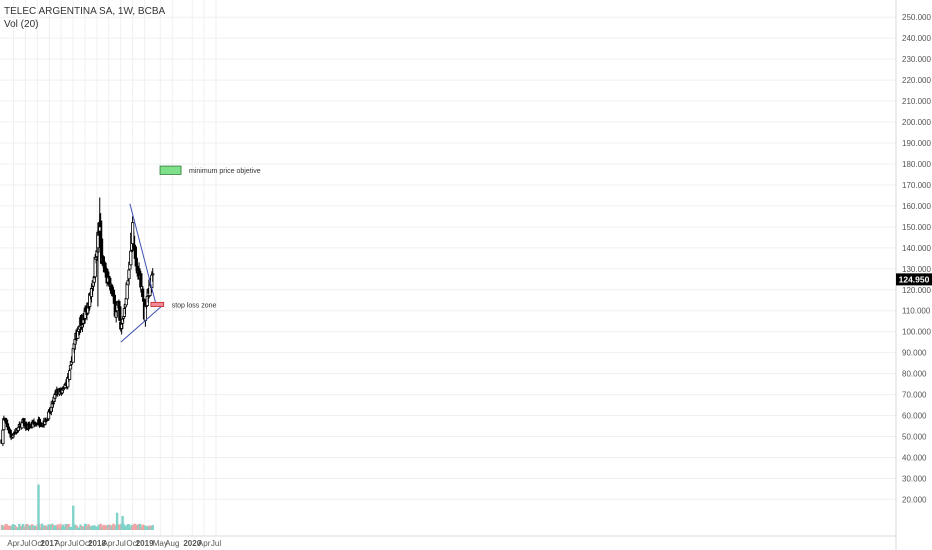  Describe the element at coordinates (77, 507) in the screenshot. I see `volume-bars` at that location.